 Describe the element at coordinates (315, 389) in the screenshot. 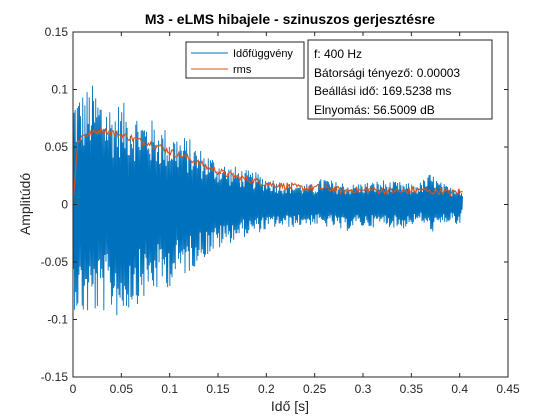

I see `x-tick-label: 0.25` at that location.